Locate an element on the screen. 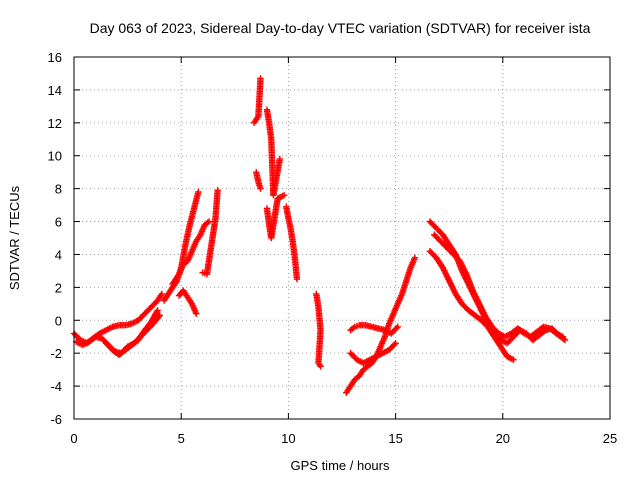 Image resolution: width=640 pixels, height=480 pixels. x-tick-label: 25 is located at coordinates (610, 438).